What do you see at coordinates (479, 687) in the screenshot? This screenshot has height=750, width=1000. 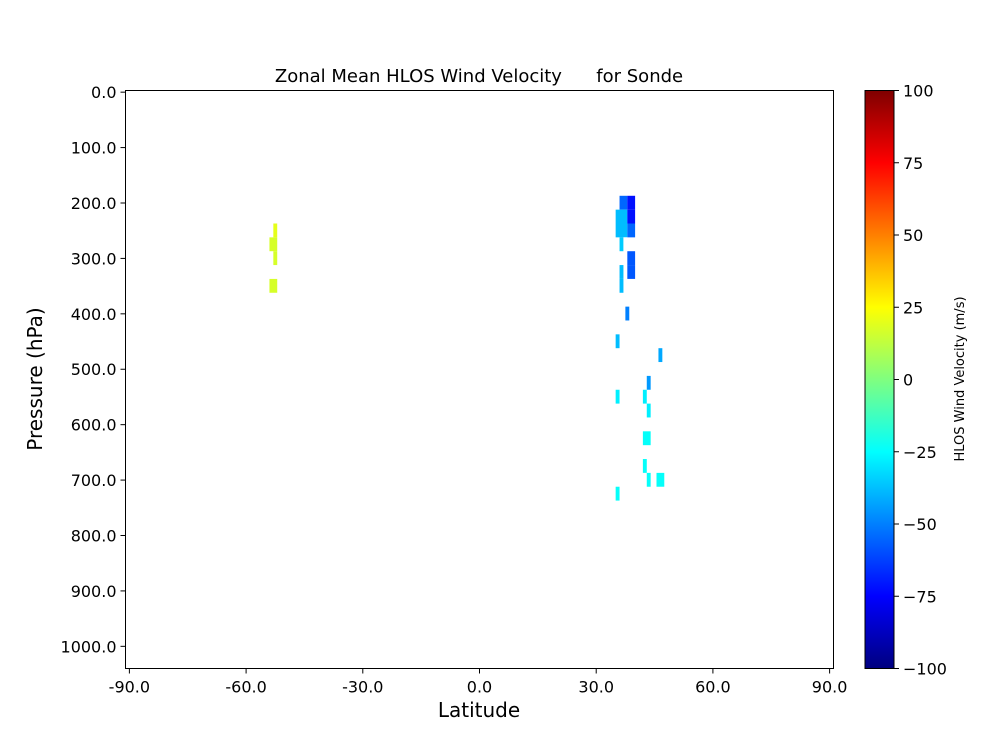 I see `x-tick-label: 0.0` at bounding box center [479, 687].